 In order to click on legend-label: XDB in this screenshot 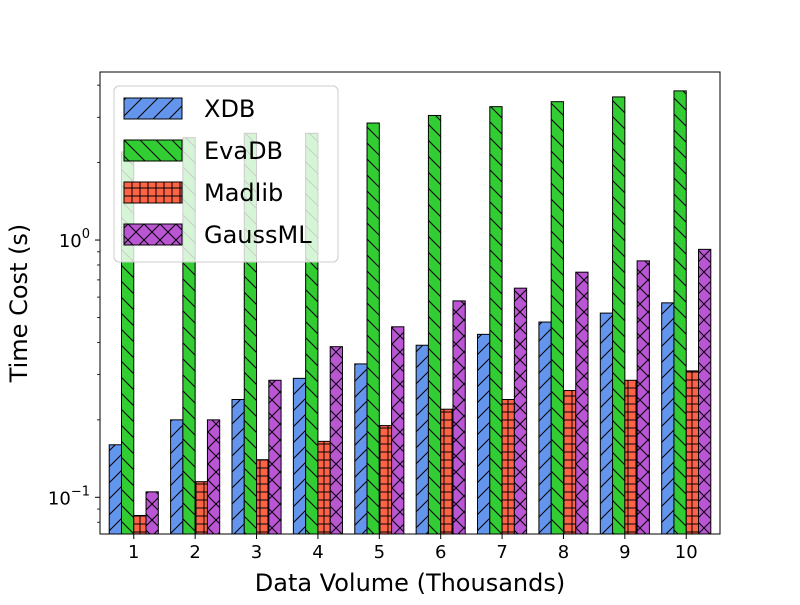, I will do `click(229, 109)`.